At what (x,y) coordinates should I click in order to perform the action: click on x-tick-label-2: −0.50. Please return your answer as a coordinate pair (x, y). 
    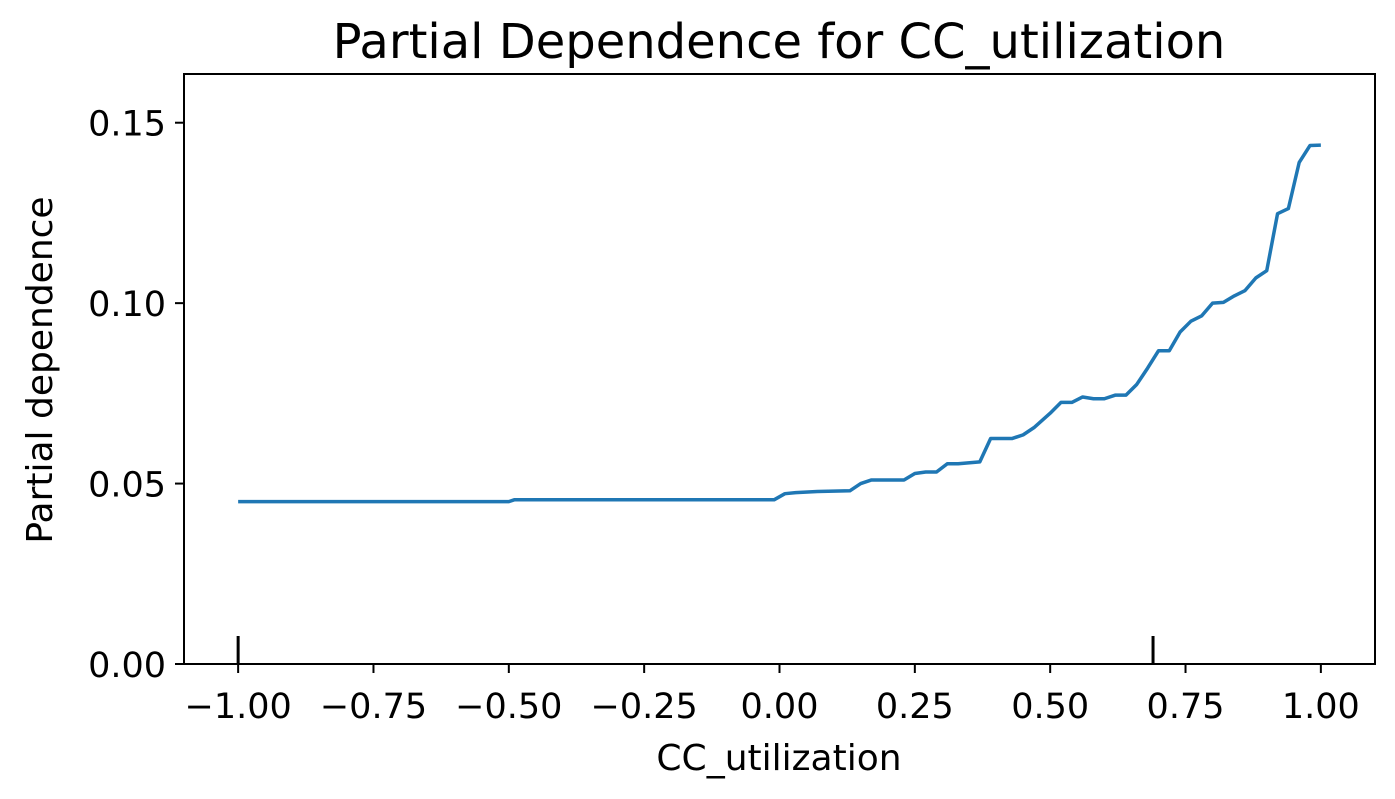
    Looking at the image, I should click on (508, 707).